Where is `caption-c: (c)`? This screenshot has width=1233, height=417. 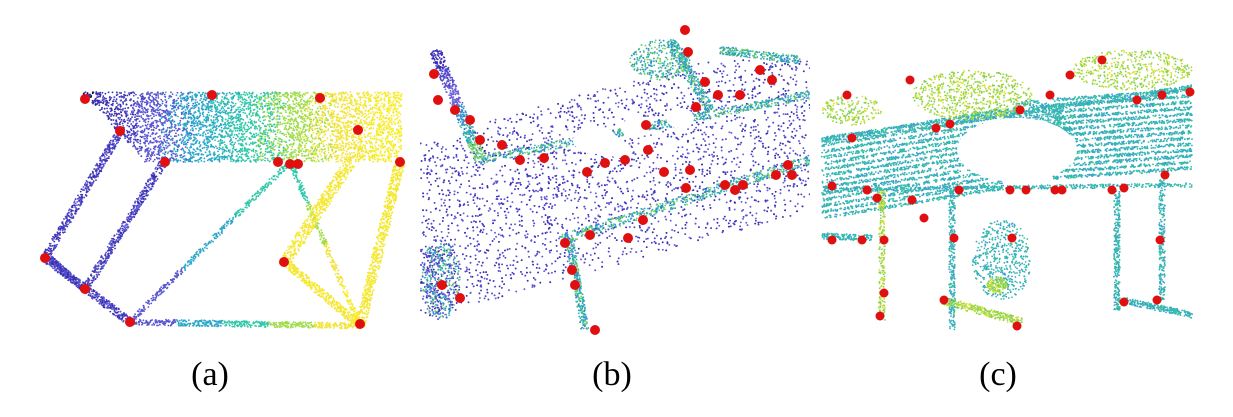
caption-c: (c) is located at coordinates (998, 375).